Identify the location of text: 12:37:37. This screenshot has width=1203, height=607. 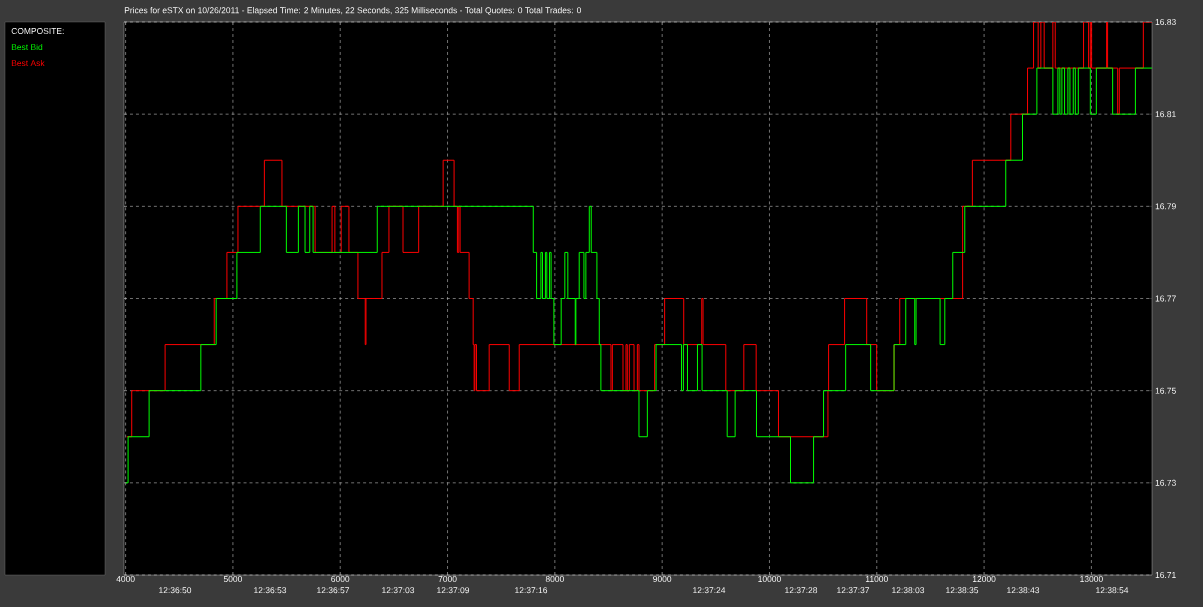
(853, 590).